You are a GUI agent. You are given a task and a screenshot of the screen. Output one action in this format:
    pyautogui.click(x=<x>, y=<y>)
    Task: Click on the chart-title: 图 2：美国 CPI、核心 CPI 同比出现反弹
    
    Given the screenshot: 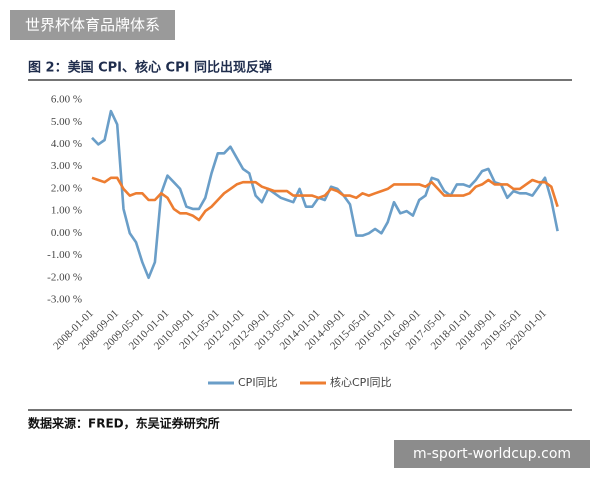 What is the action you would take?
    pyautogui.click(x=150, y=68)
    